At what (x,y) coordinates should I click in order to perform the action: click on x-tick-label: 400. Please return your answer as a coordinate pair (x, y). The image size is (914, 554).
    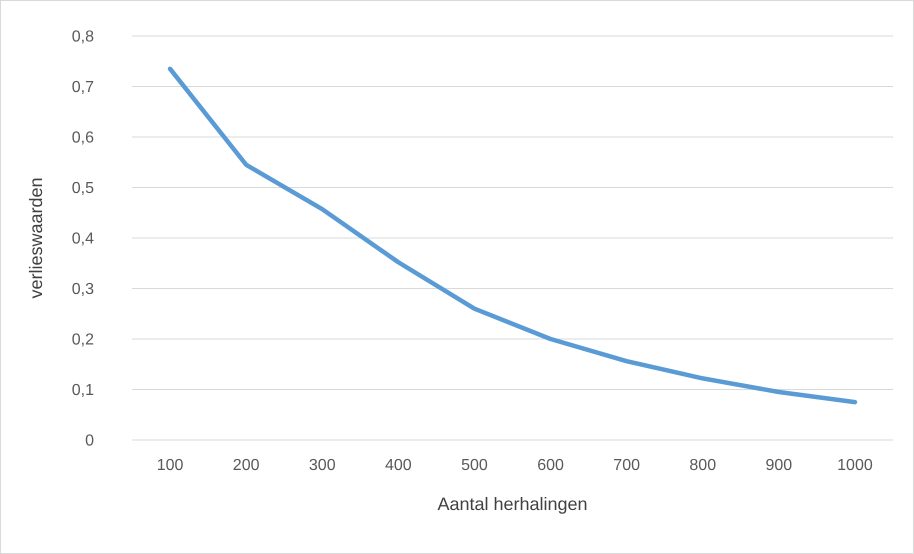
    Looking at the image, I should click on (398, 465).